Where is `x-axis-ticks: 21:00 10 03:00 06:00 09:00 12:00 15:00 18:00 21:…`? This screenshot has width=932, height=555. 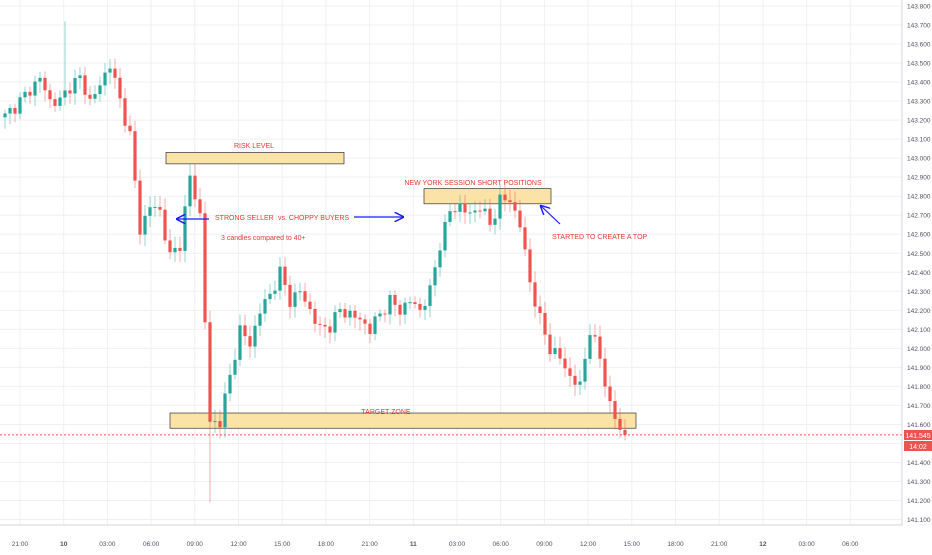 x-axis-ticks: 21:00 10 03:00 06:00 09:00 12:00 15:00 18:00 21:… is located at coordinates (435, 544).